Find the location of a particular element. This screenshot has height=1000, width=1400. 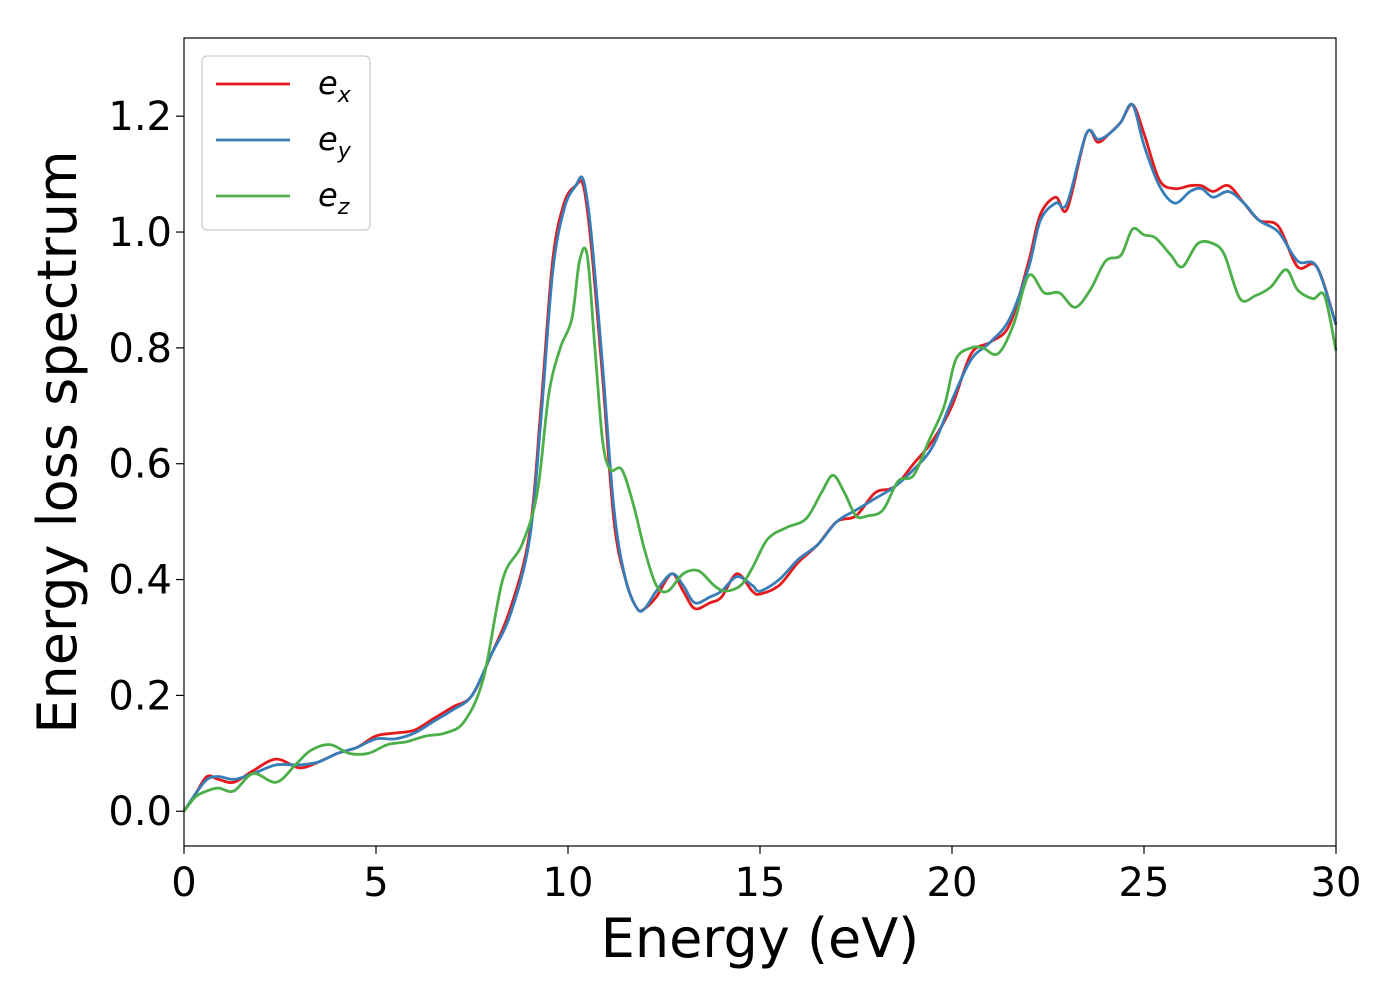

x-tick-label: 20 is located at coordinates (952, 883).